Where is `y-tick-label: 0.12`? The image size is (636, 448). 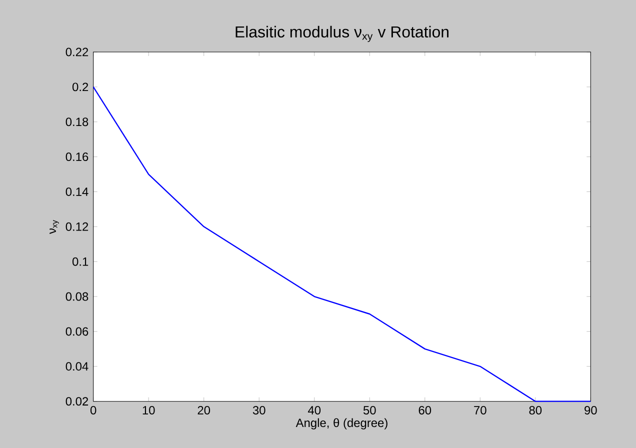 y-tick-label: 0.12 is located at coordinates (77, 226).